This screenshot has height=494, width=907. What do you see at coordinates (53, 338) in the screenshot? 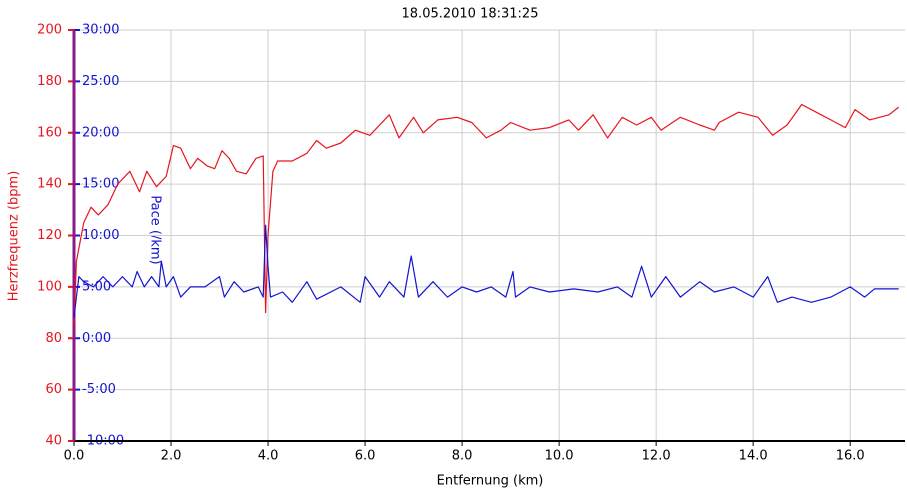
I see `y-tick-label: 80` at bounding box center [53, 338].